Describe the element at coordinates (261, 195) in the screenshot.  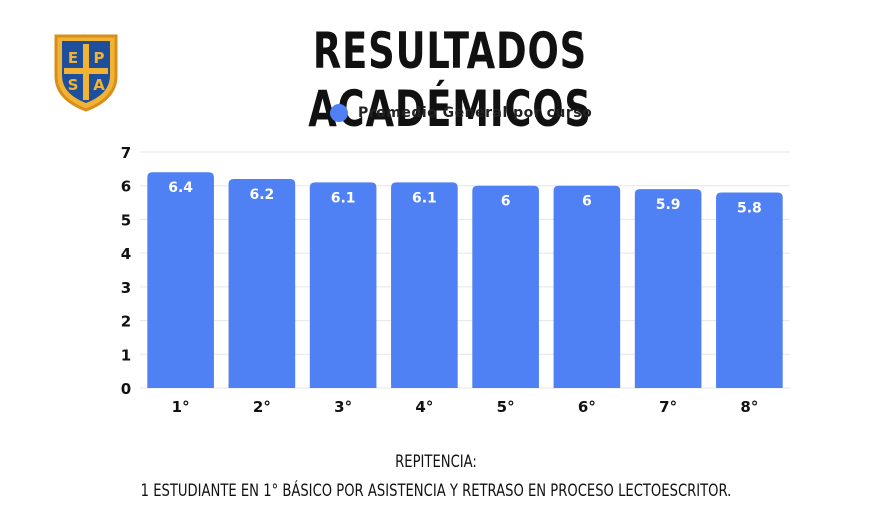
I see `bar-data-label: 6.2` at that location.